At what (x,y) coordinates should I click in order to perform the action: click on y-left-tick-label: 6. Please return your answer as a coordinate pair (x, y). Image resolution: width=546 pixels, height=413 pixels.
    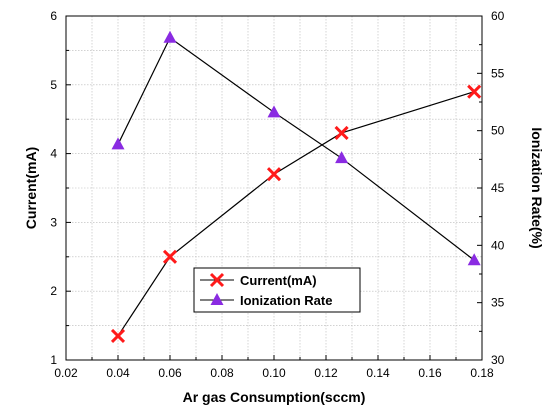
    Looking at the image, I should click on (53, 16).